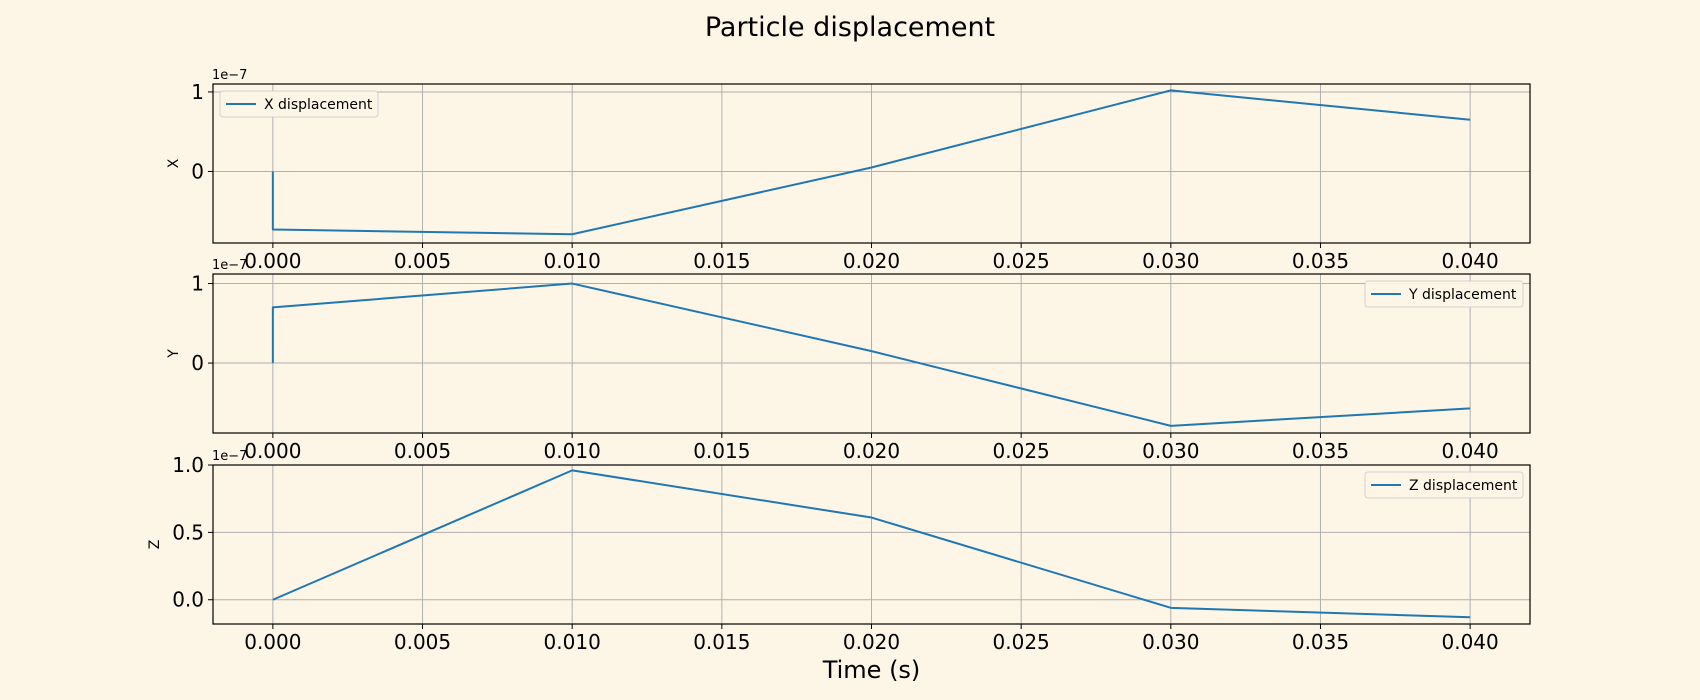  What do you see at coordinates (850, 27) in the screenshot?
I see `figure-title: Particle displacement` at bounding box center [850, 27].